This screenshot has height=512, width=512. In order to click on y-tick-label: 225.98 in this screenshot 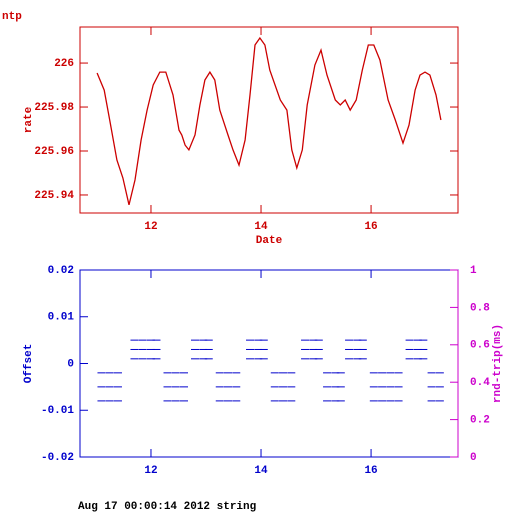, I will do `click(54, 108)`.